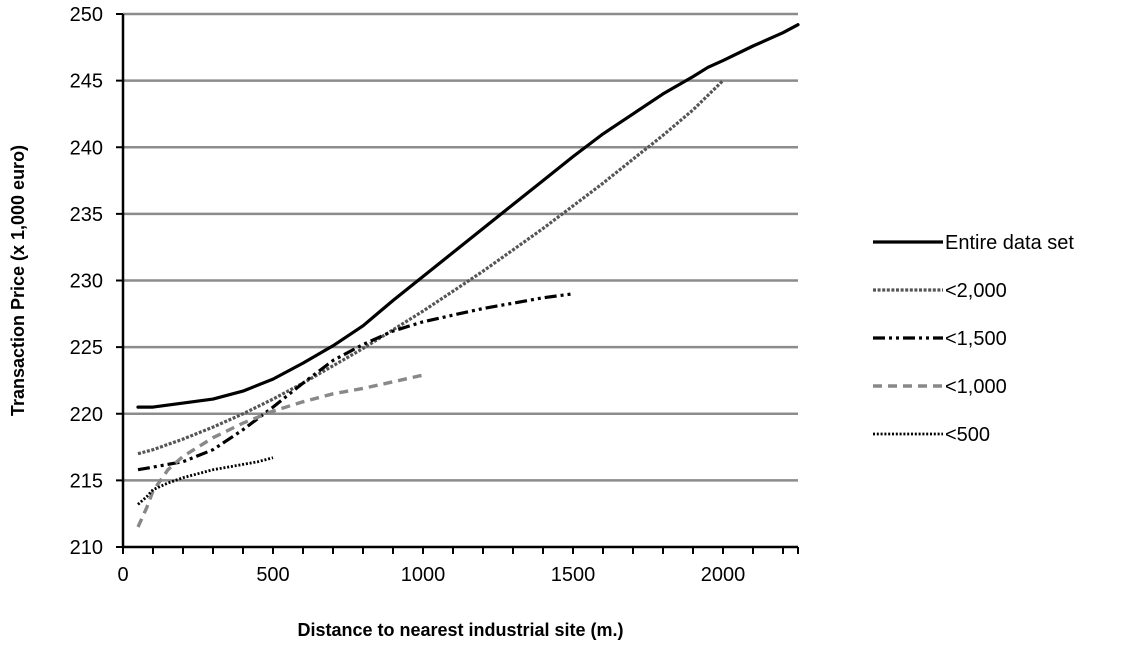 This screenshot has width=1124, height=655. What do you see at coordinates (86, 282) in the screenshot?
I see `y-tick-label-230: 230` at bounding box center [86, 282].